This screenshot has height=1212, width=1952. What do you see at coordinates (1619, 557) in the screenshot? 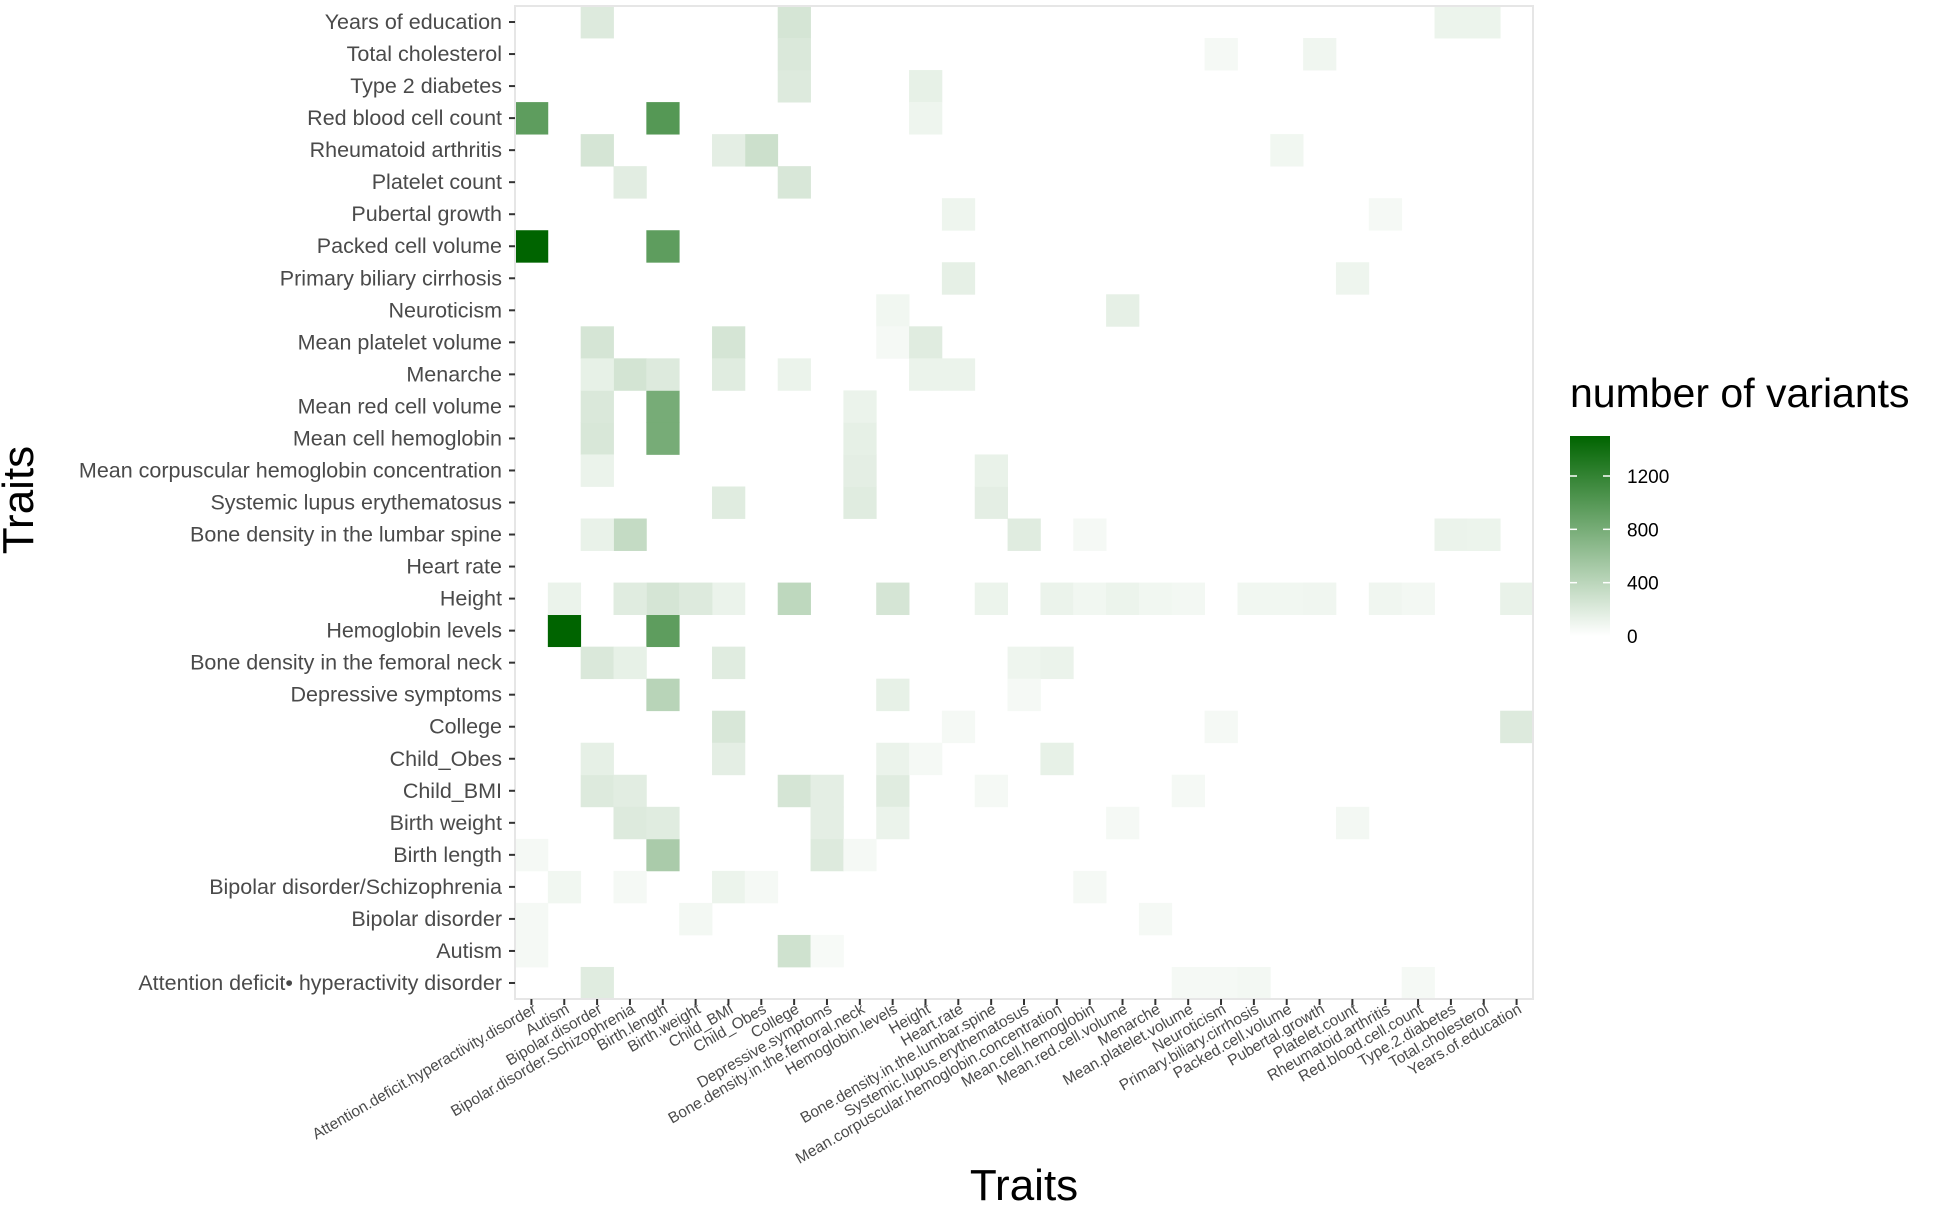
I see `legend-ticks: 0 400 800 1200` at bounding box center [1619, 557].